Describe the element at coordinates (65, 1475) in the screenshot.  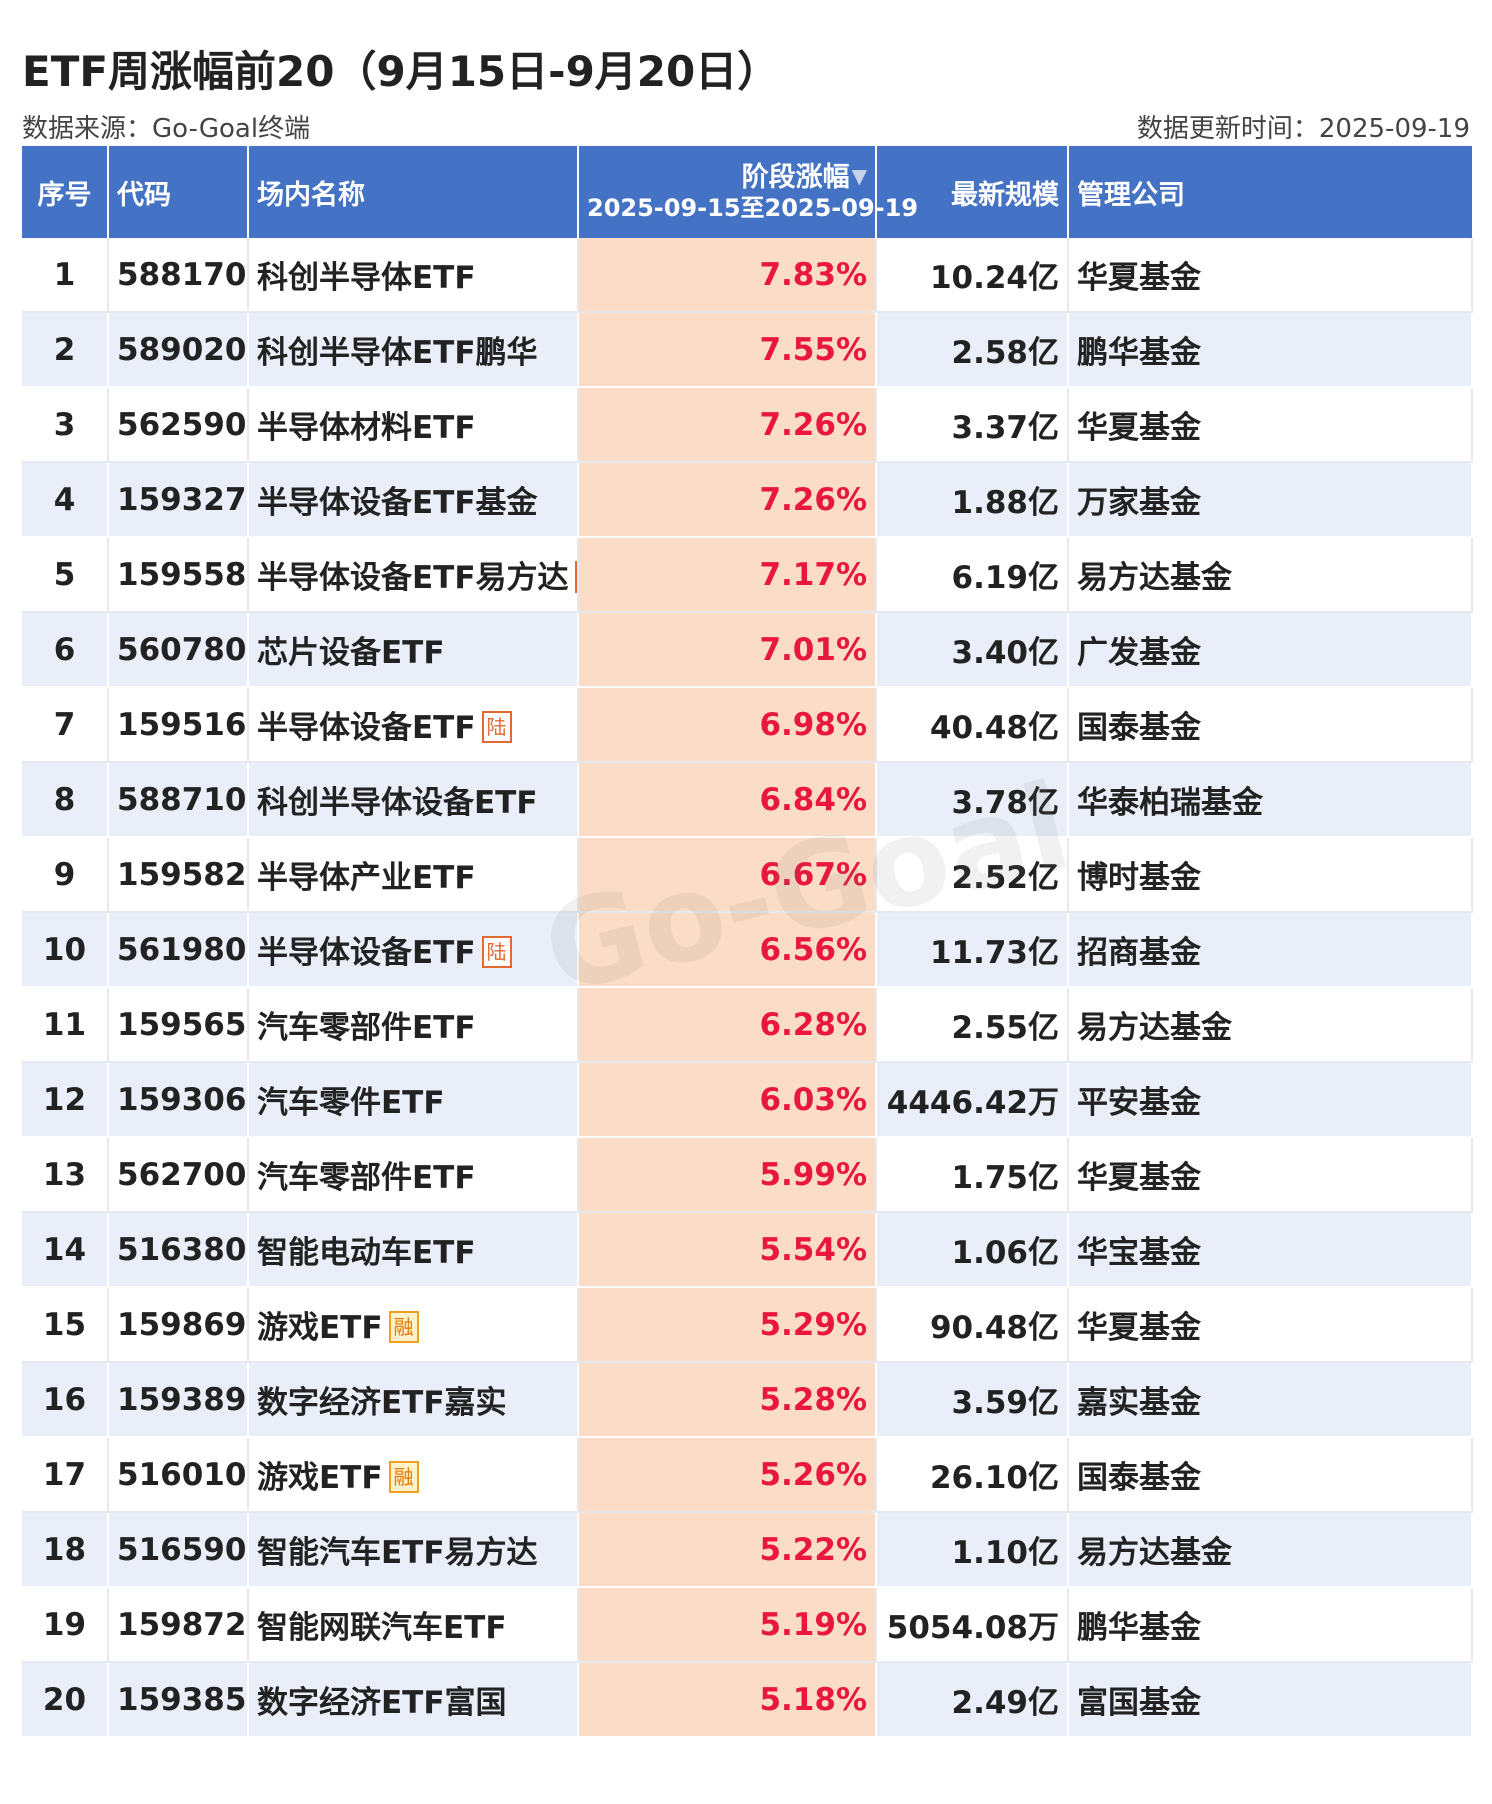
I see `rank-cell: 17` at that location.